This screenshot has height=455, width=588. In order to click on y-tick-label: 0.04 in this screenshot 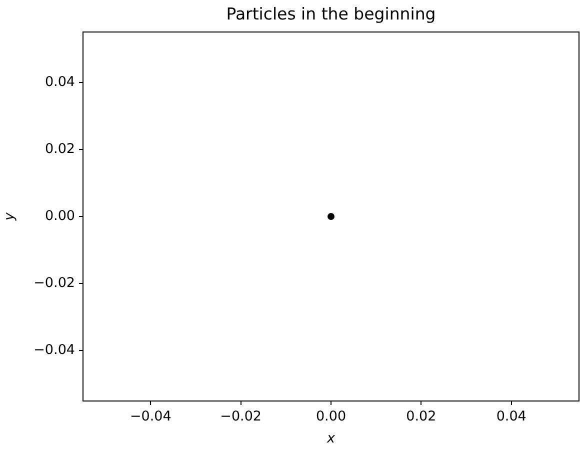, I will do `click(59, 82)`.